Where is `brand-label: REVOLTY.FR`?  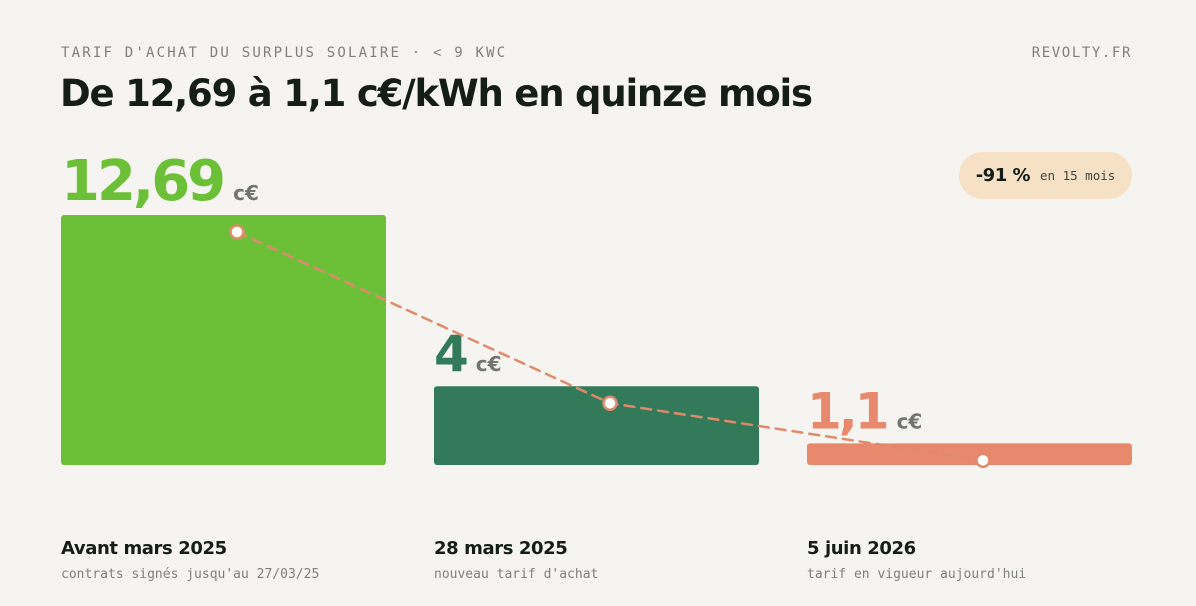
brand-label: REVOLTY.FR is located at coordinates (1081, 53).